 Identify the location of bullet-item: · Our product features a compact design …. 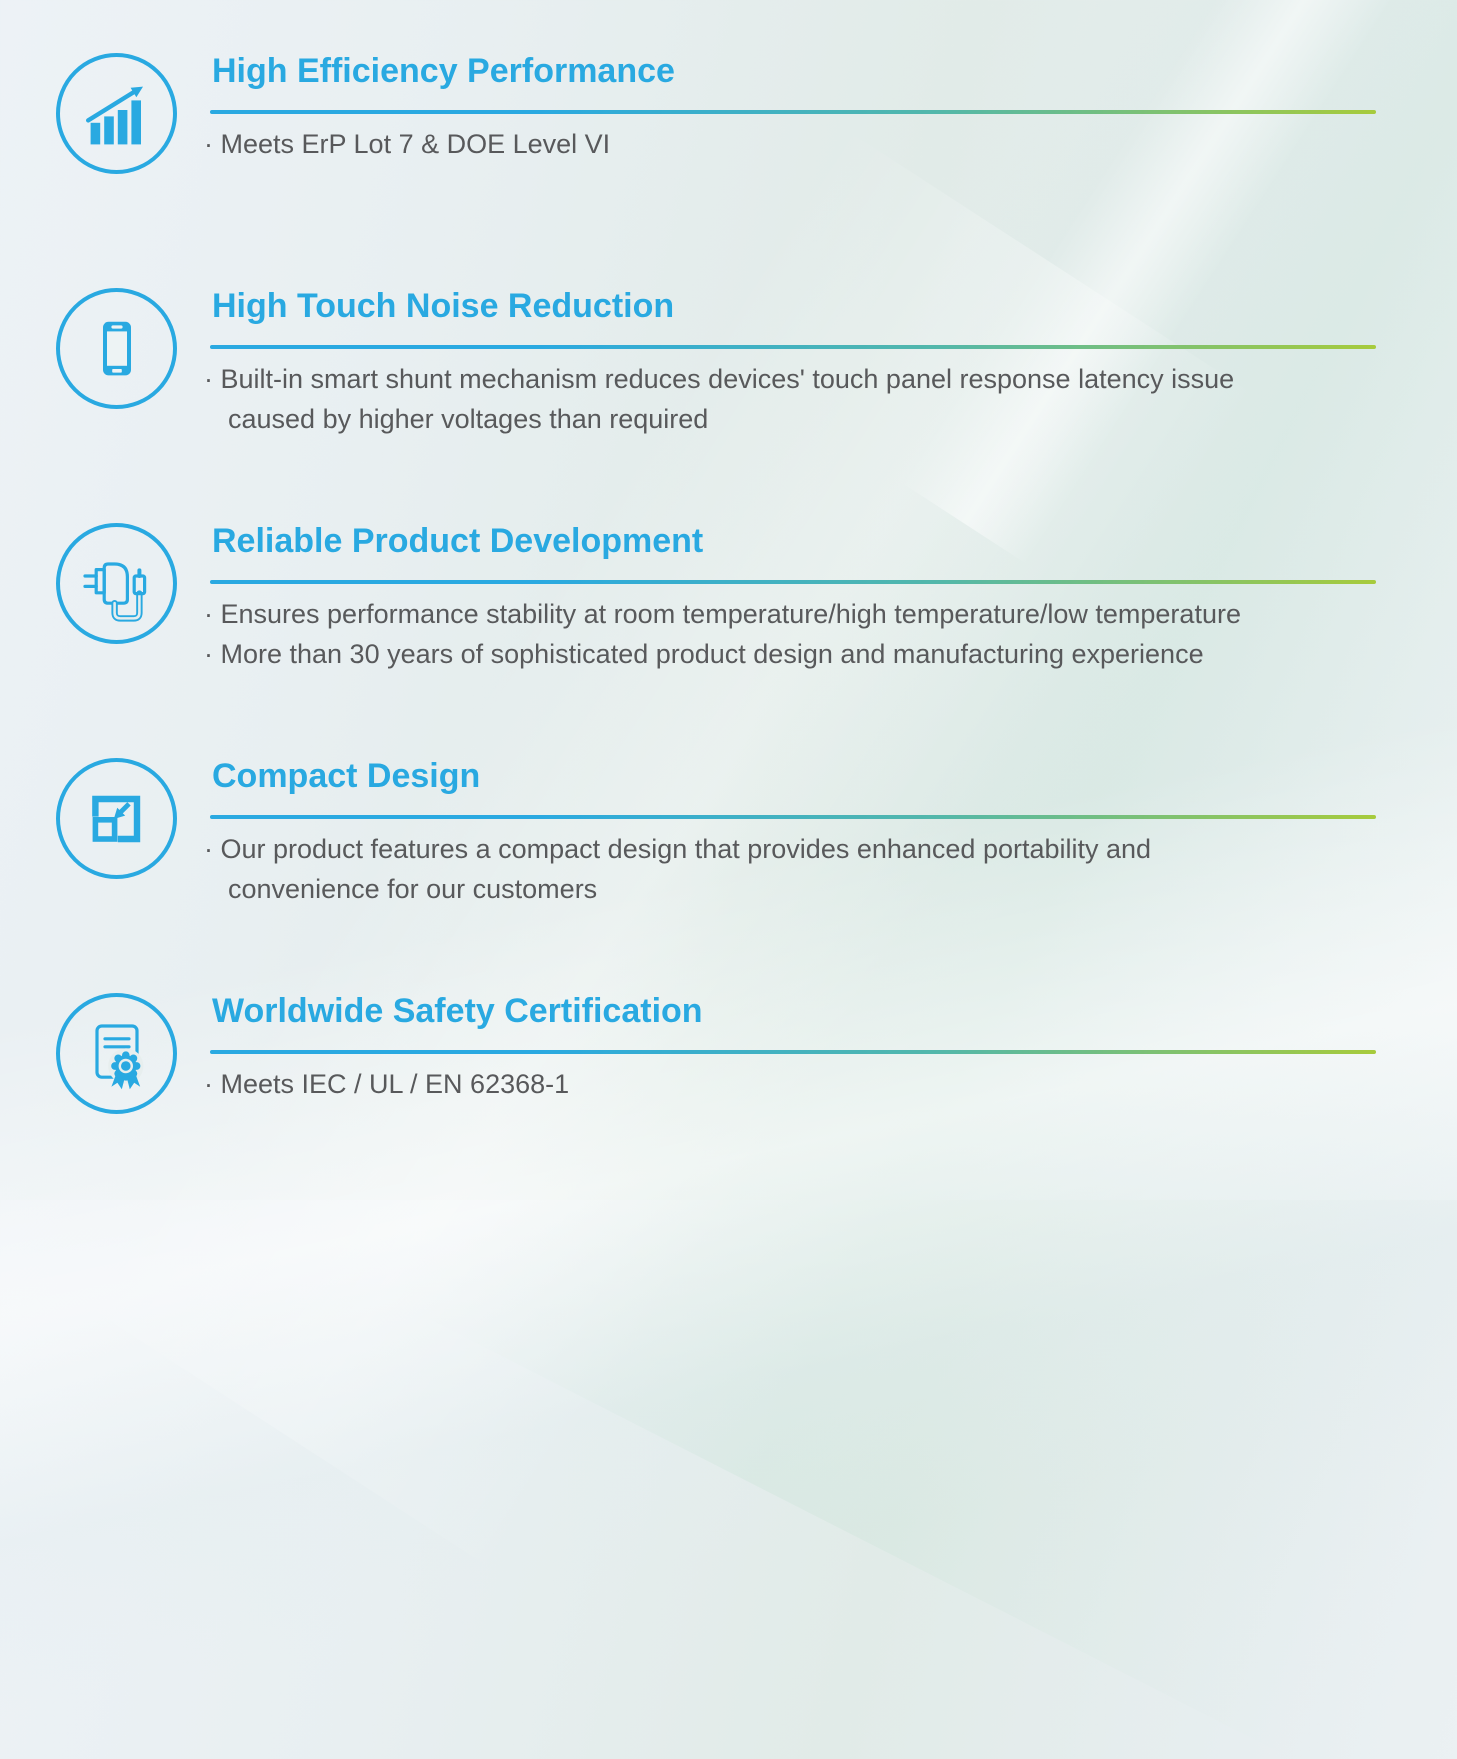
(678, 869).